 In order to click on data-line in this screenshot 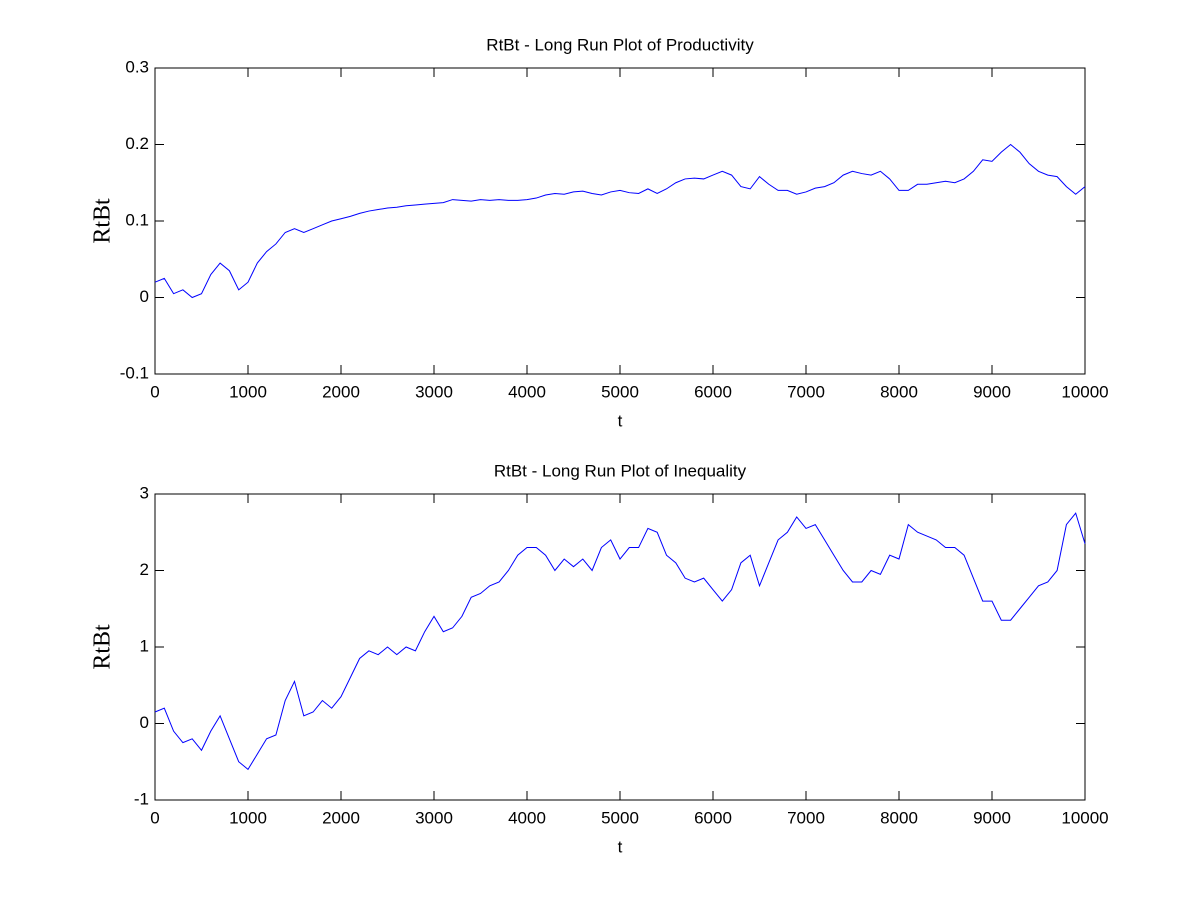, I will do `click(620, 221)`.